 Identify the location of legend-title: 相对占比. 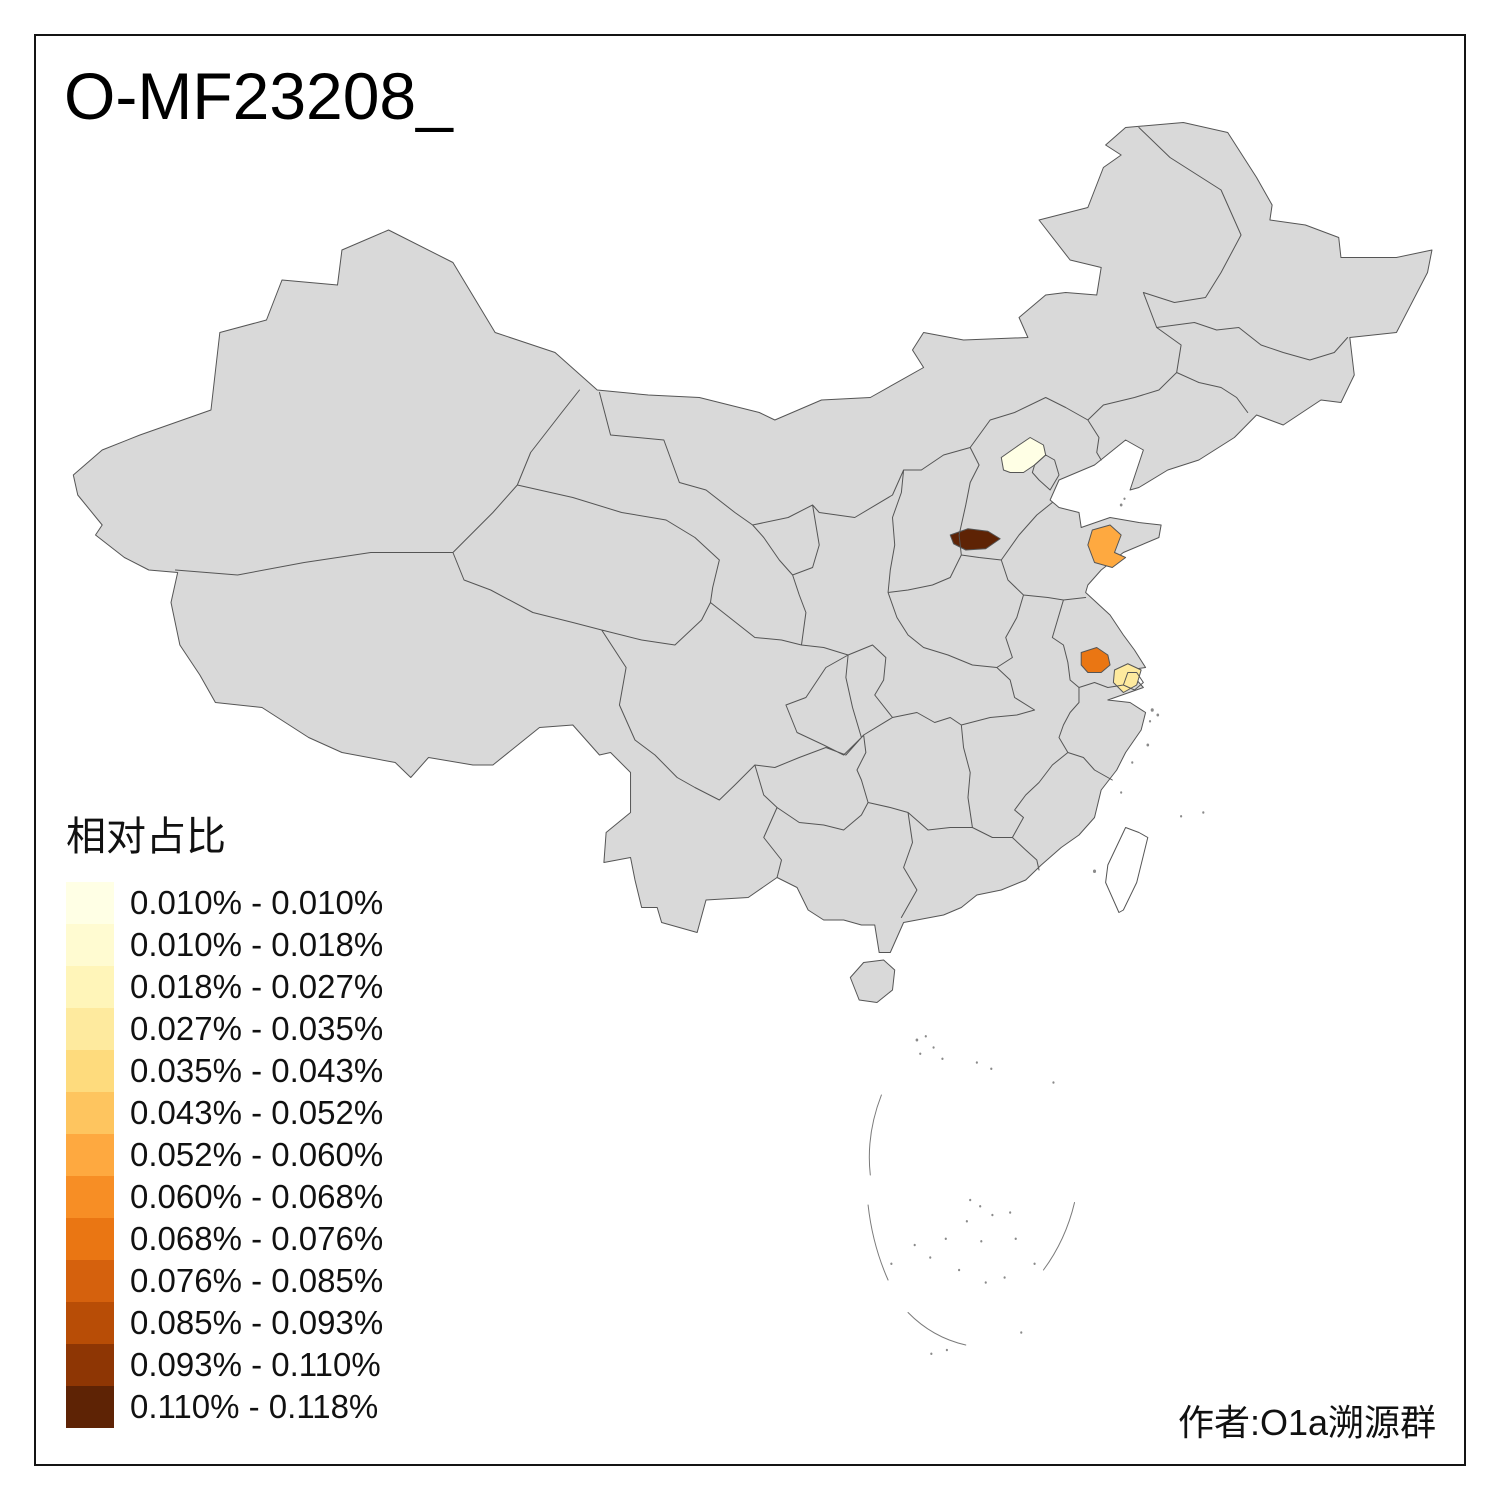
(146, 837).